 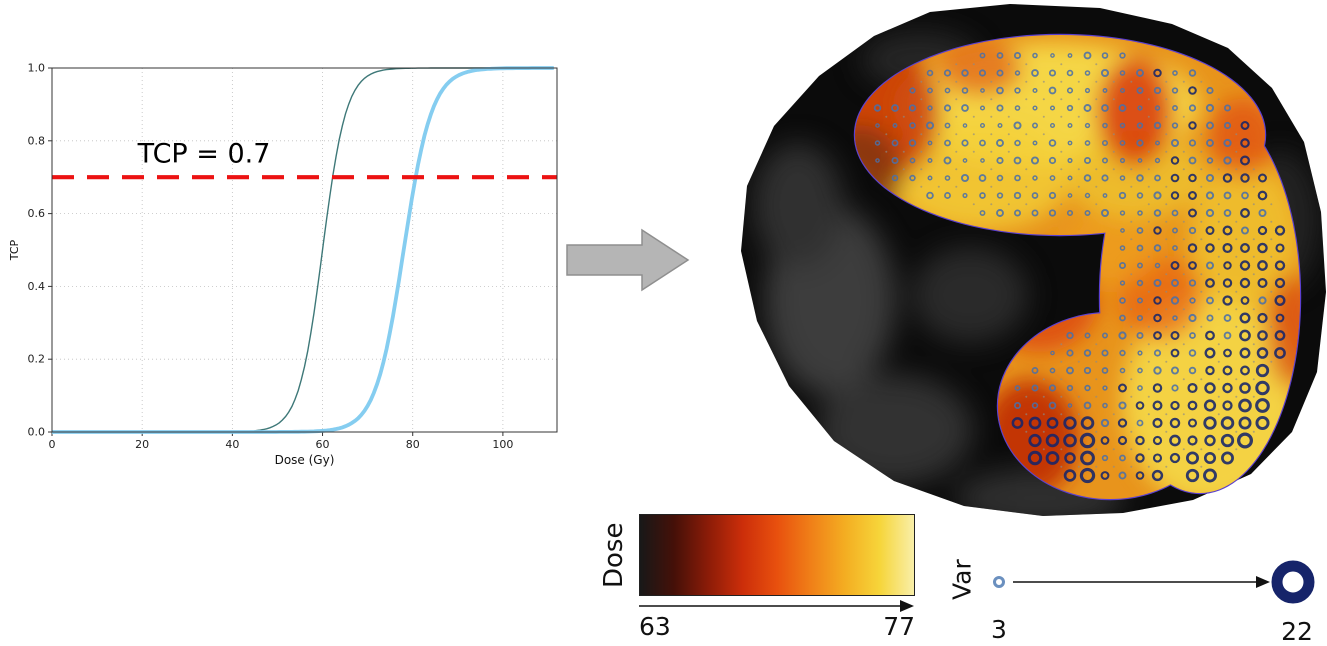 I want to click on var-arrowhead-icon, so click(x=1263, y=582).